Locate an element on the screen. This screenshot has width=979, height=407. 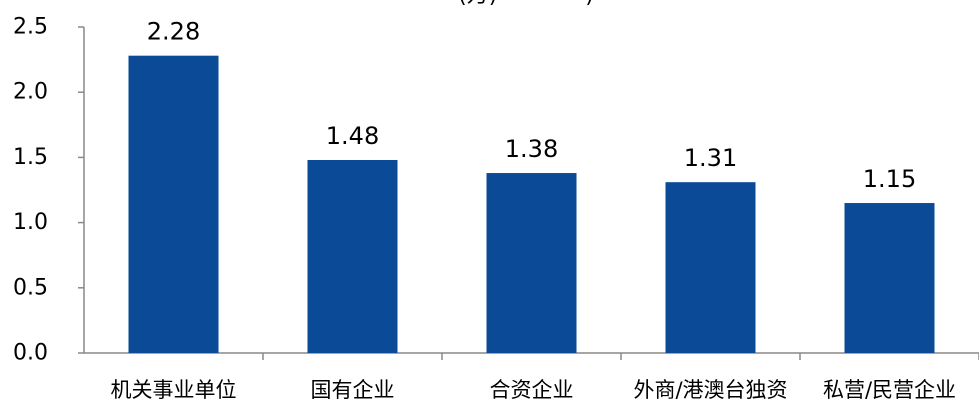
data-label: 1.38 is located at coordinates (531, 149).